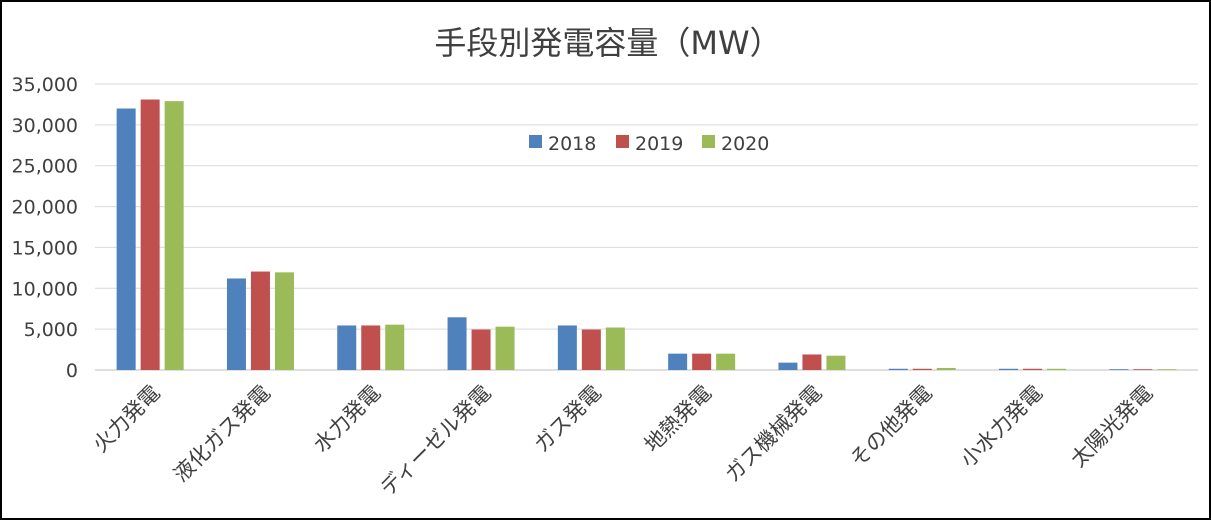  I want to click on y-tick-label: 5,000, so click(51, 330).